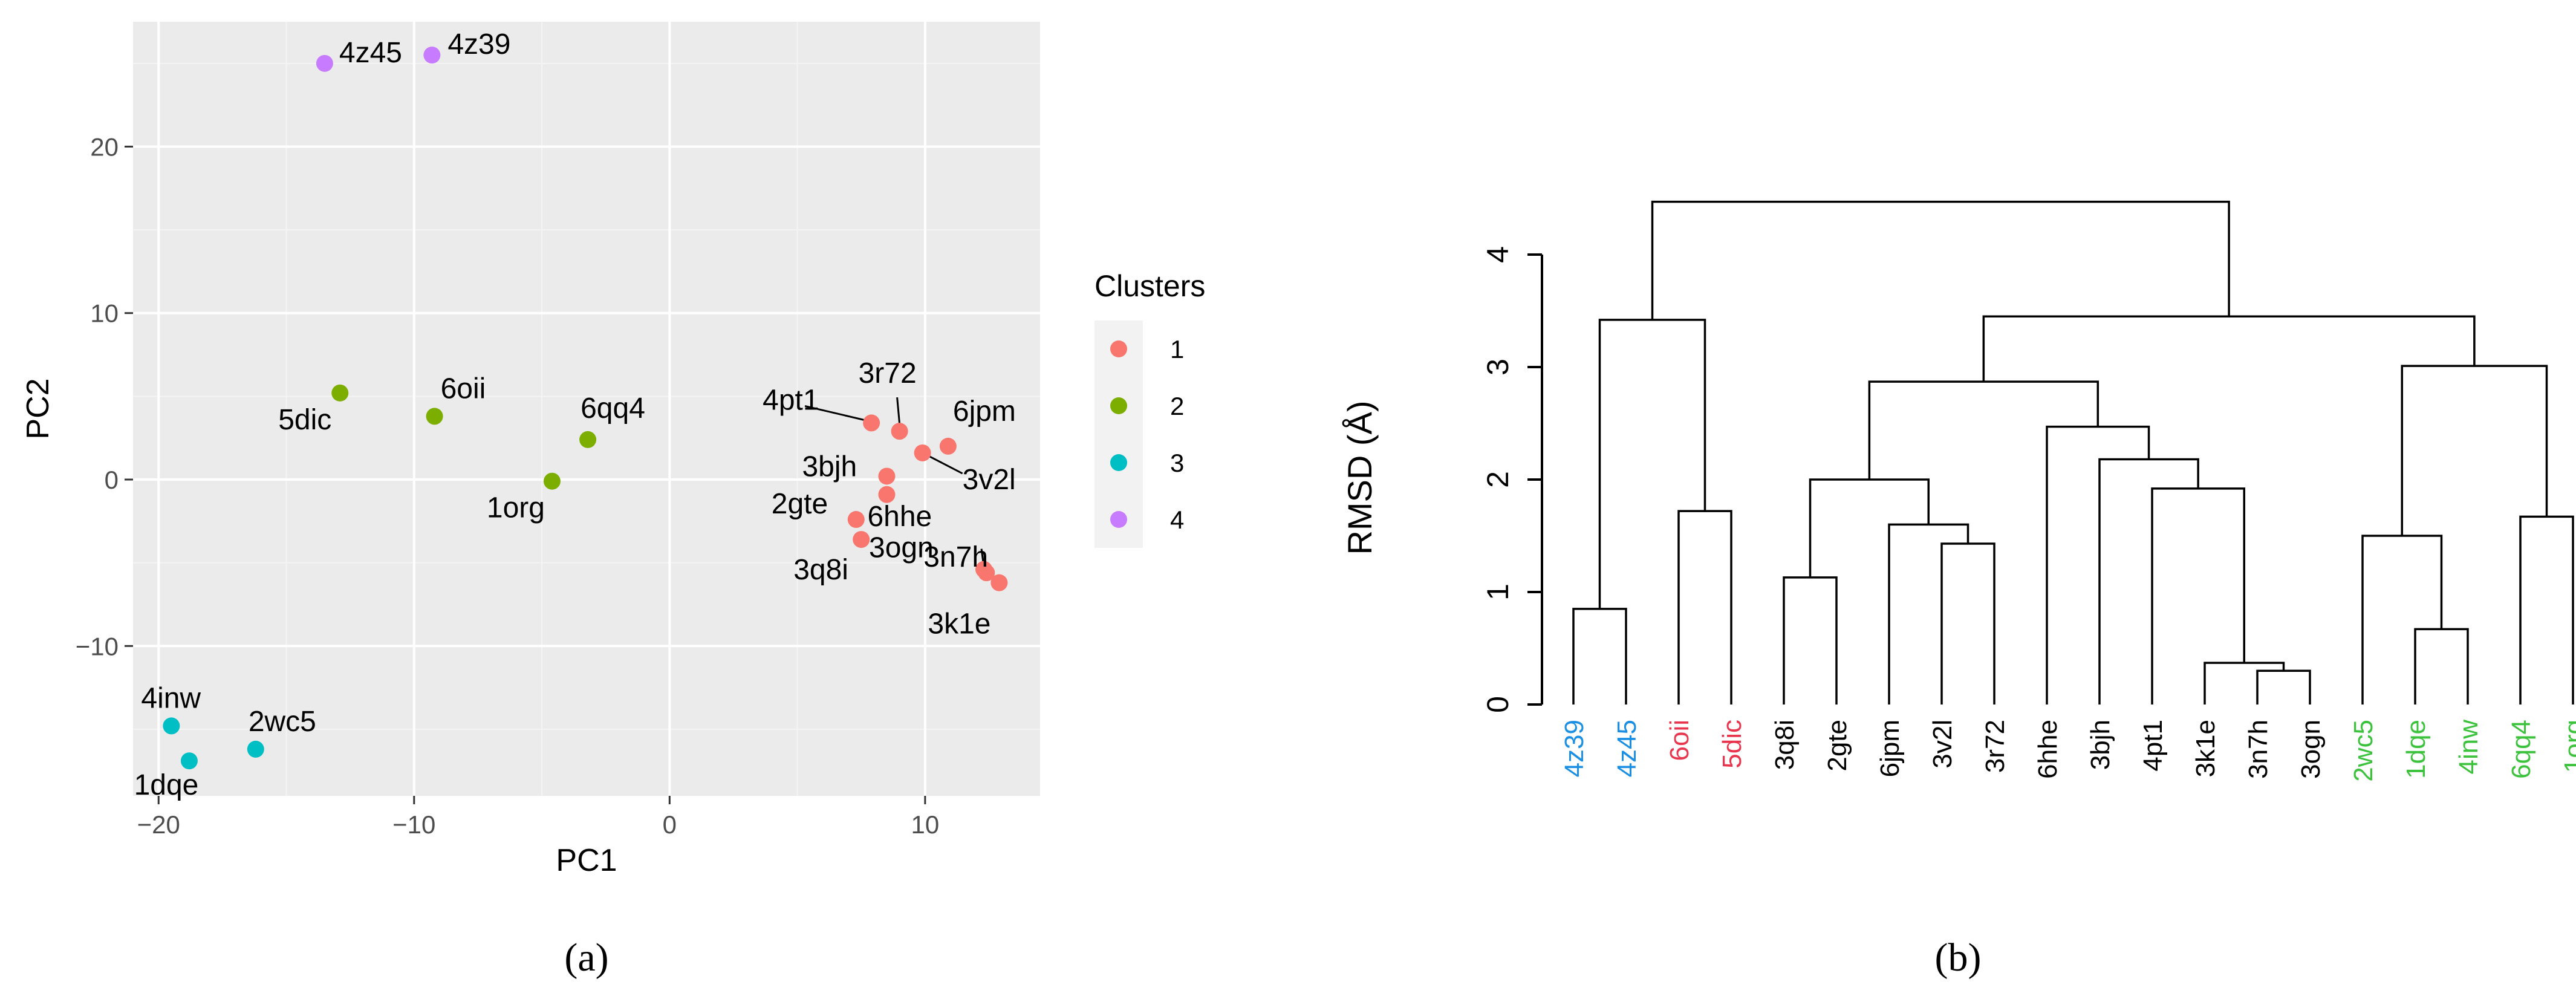 Image resolution: width=2576 pixels, height=999 pixels. Describe the element at coordinates (171, 698) in the screenshot. I see `point-label-4inw: 4inw` at that location.